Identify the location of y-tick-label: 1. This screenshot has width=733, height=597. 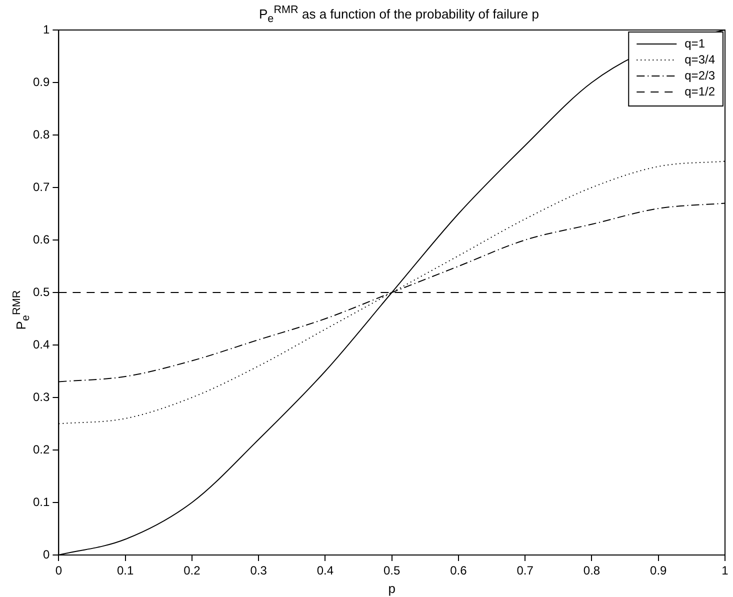
(46, 29).